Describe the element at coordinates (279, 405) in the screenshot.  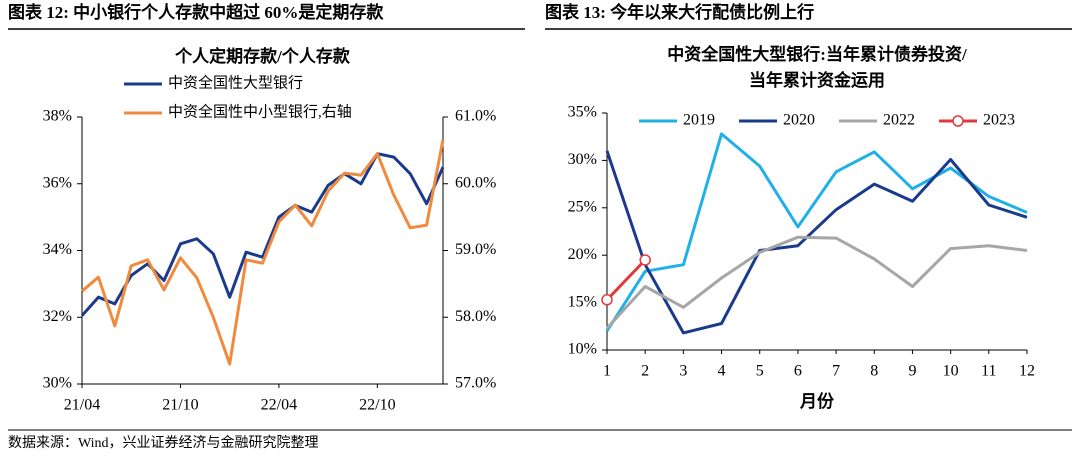
I see `x-tick-label: 22/04` at that location.